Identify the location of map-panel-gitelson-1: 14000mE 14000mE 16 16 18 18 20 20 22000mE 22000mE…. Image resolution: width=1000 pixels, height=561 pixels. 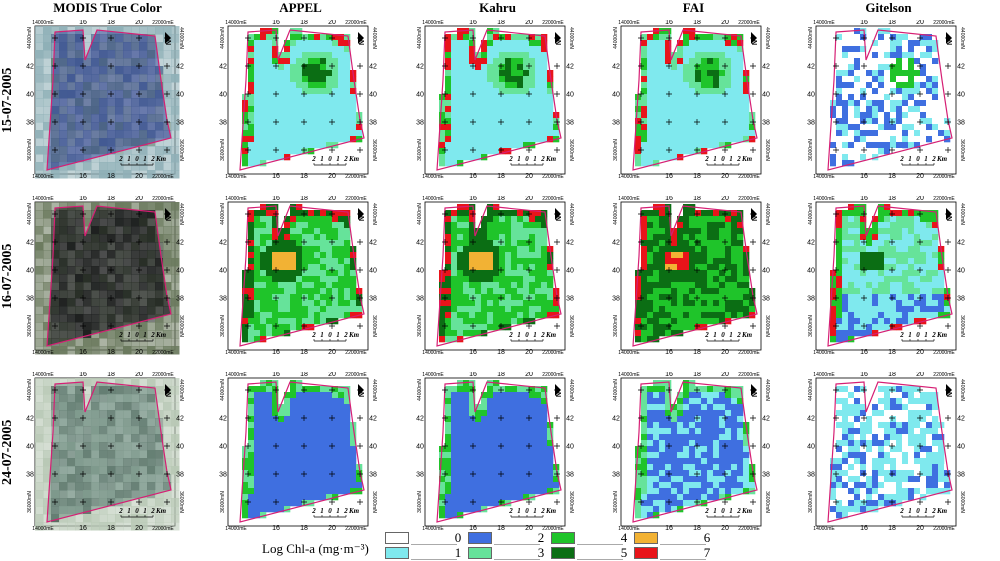
(886, 100).